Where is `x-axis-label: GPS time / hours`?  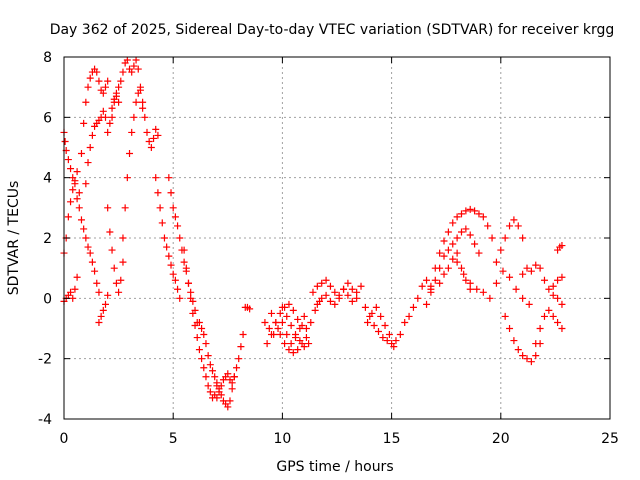 x-axis-label: GPS time / hours is located at coordinates (334, 467).